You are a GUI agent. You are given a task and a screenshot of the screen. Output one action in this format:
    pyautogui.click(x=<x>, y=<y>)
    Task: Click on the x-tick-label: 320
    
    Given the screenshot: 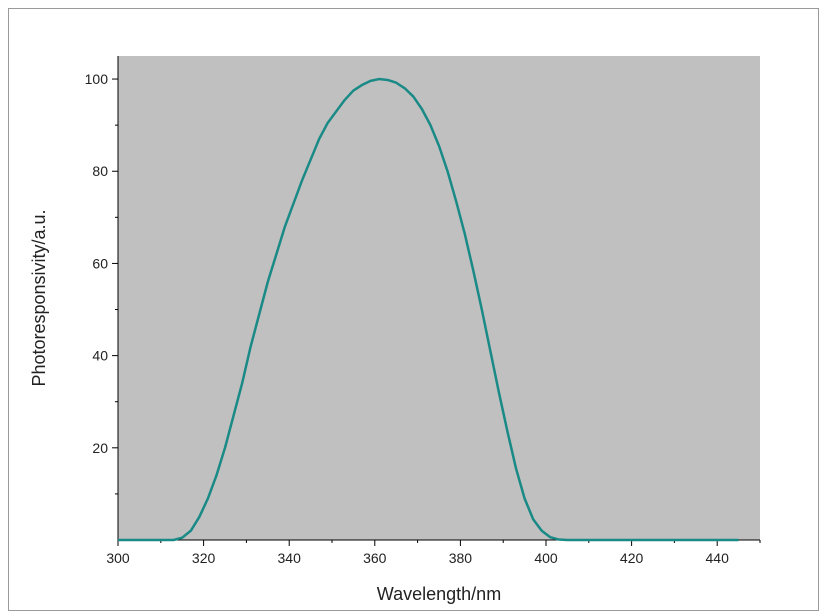 What is the action you would take?
    pyautogui.click(x=204, y=558)
    